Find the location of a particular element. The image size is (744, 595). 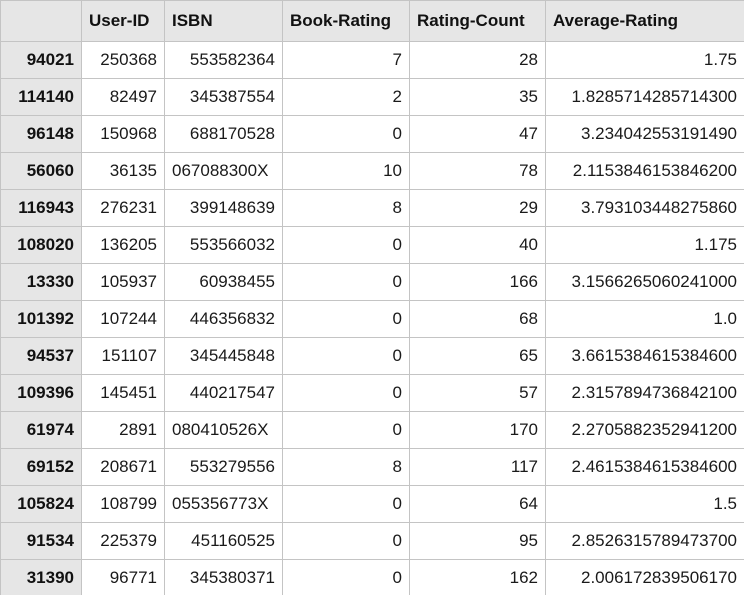

average-rating-cell: 3.793103448275860 is located at coordinates (644, 208).